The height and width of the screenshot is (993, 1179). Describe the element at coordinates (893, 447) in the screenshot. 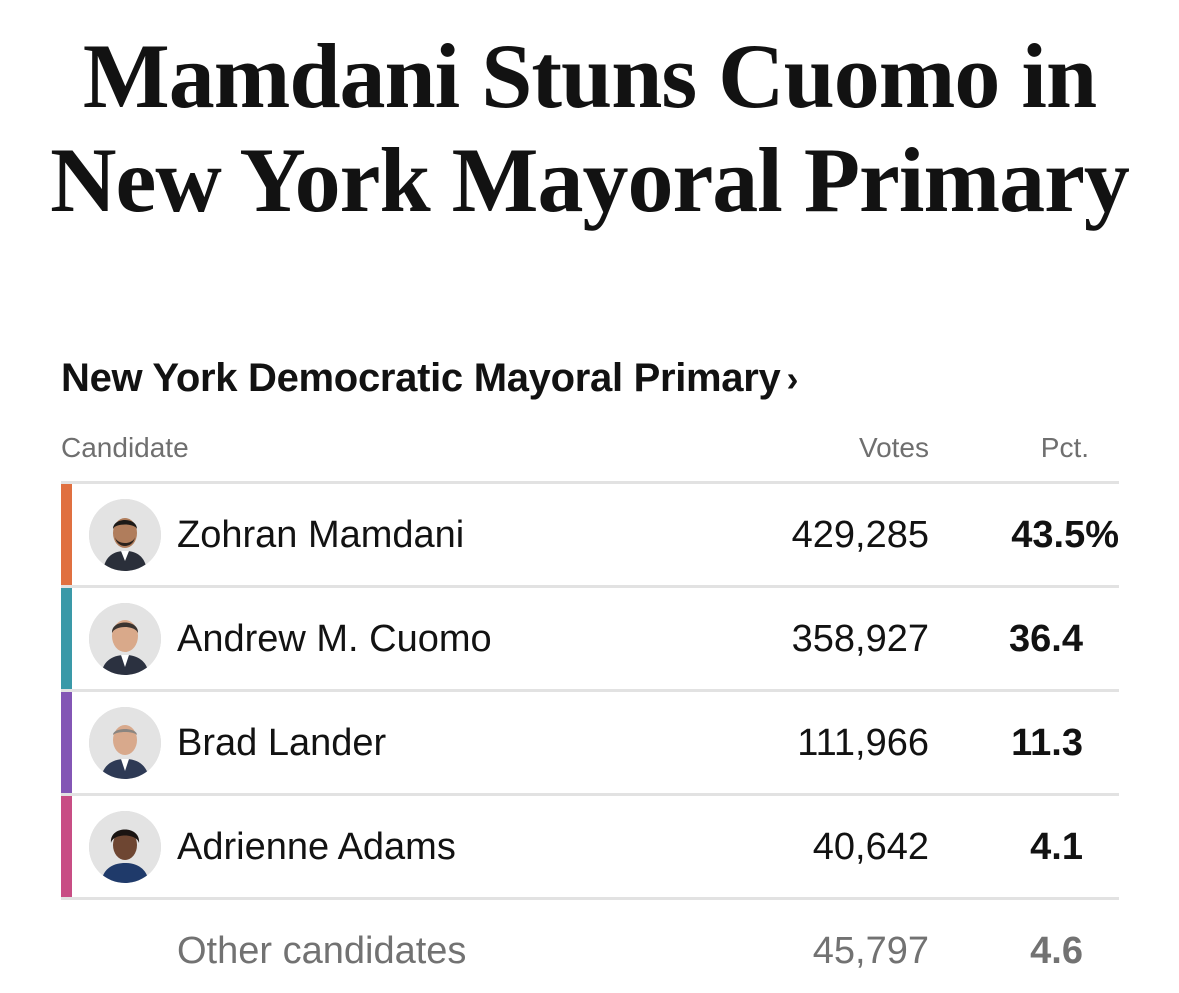

I see `header-votes: Votes` at that location.